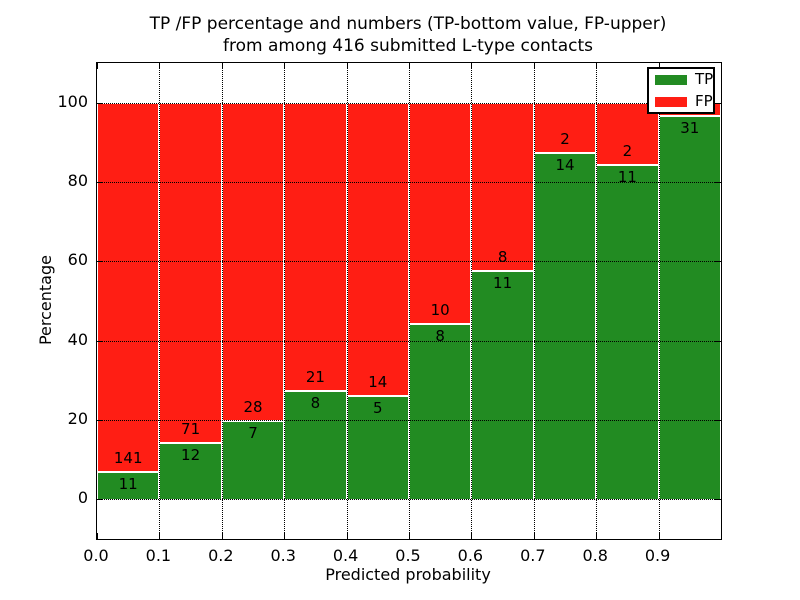  I want to click on legend-label-tp: TP, so click(704, 79).